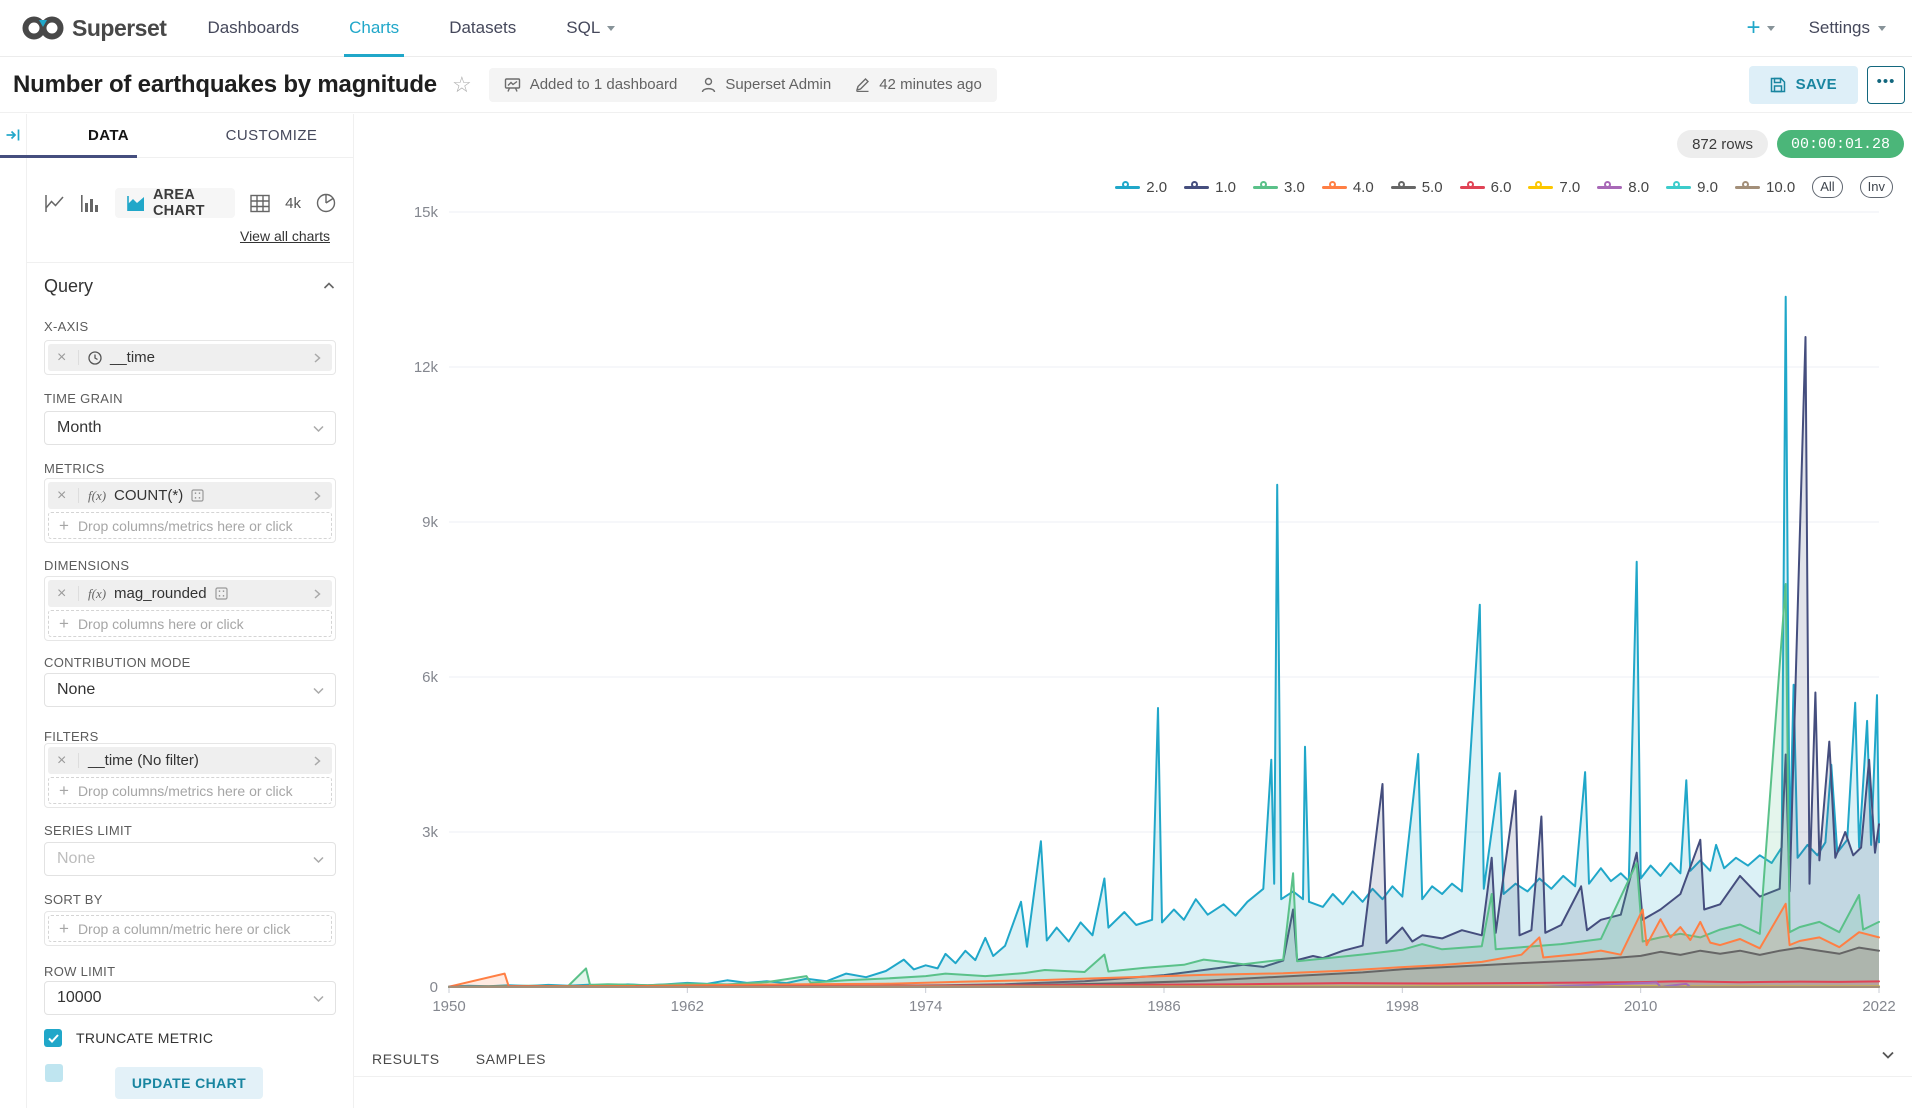 The width and height of the screenshot is (1912, 1108). I want to click on tab-data: DATA, so click(95, 136).